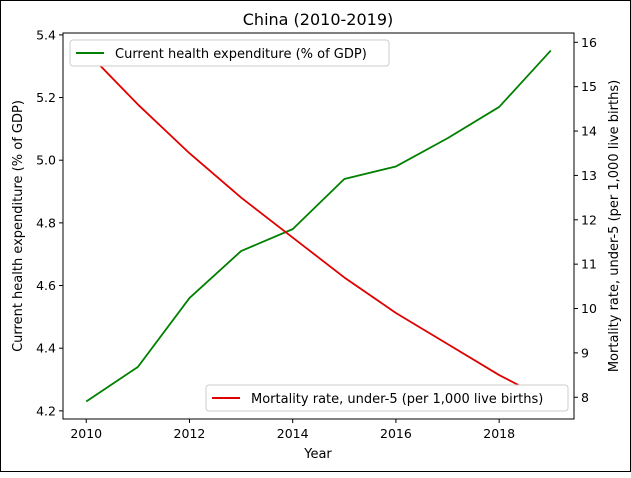 The height and width of the screenshot is (478, 631). What do you see at coordinates (499, 433) in the screenshot?
I see `x-tick-label: 2018` at bounding box center [499, 433].